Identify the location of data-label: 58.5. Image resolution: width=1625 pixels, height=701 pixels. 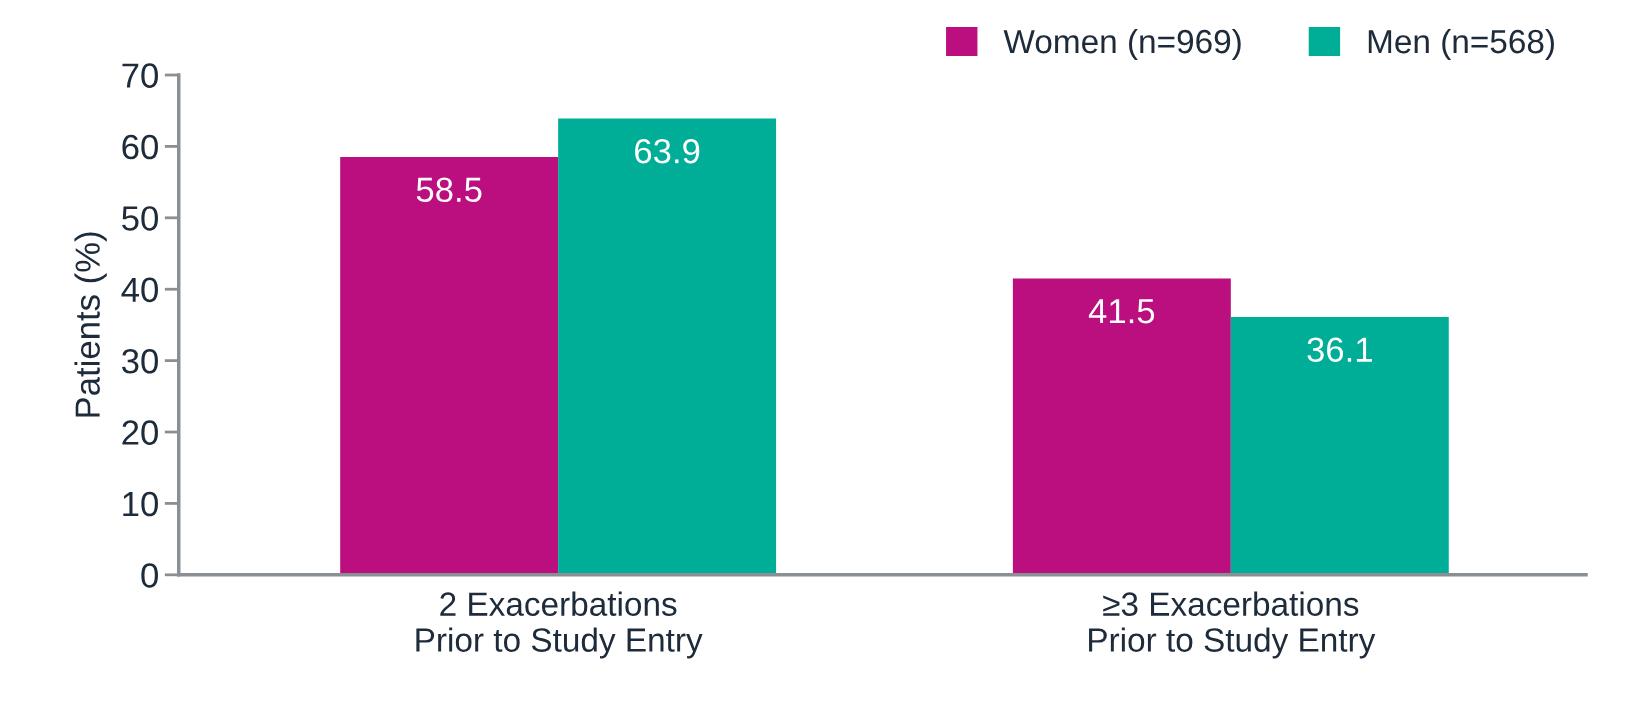
(449, 190).